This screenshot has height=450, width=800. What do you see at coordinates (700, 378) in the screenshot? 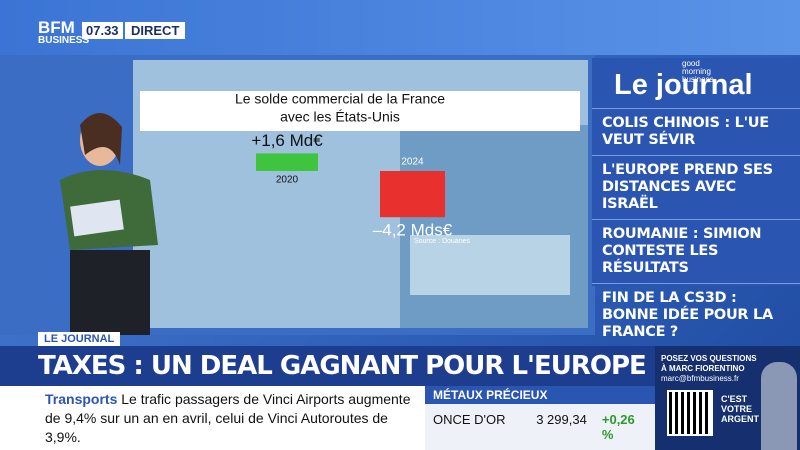
I see `promo-email: marc@bfmbusiness.fr` at bounding box center [700, 378].